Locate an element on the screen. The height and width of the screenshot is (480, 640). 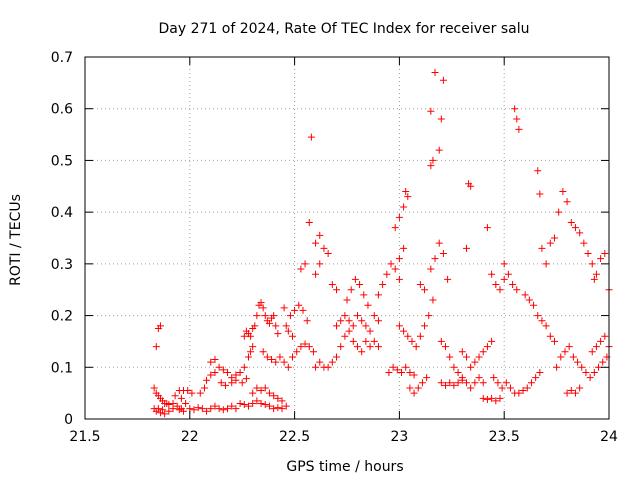
y-tick-label: 0.1 is located at coordinates (62, 368).